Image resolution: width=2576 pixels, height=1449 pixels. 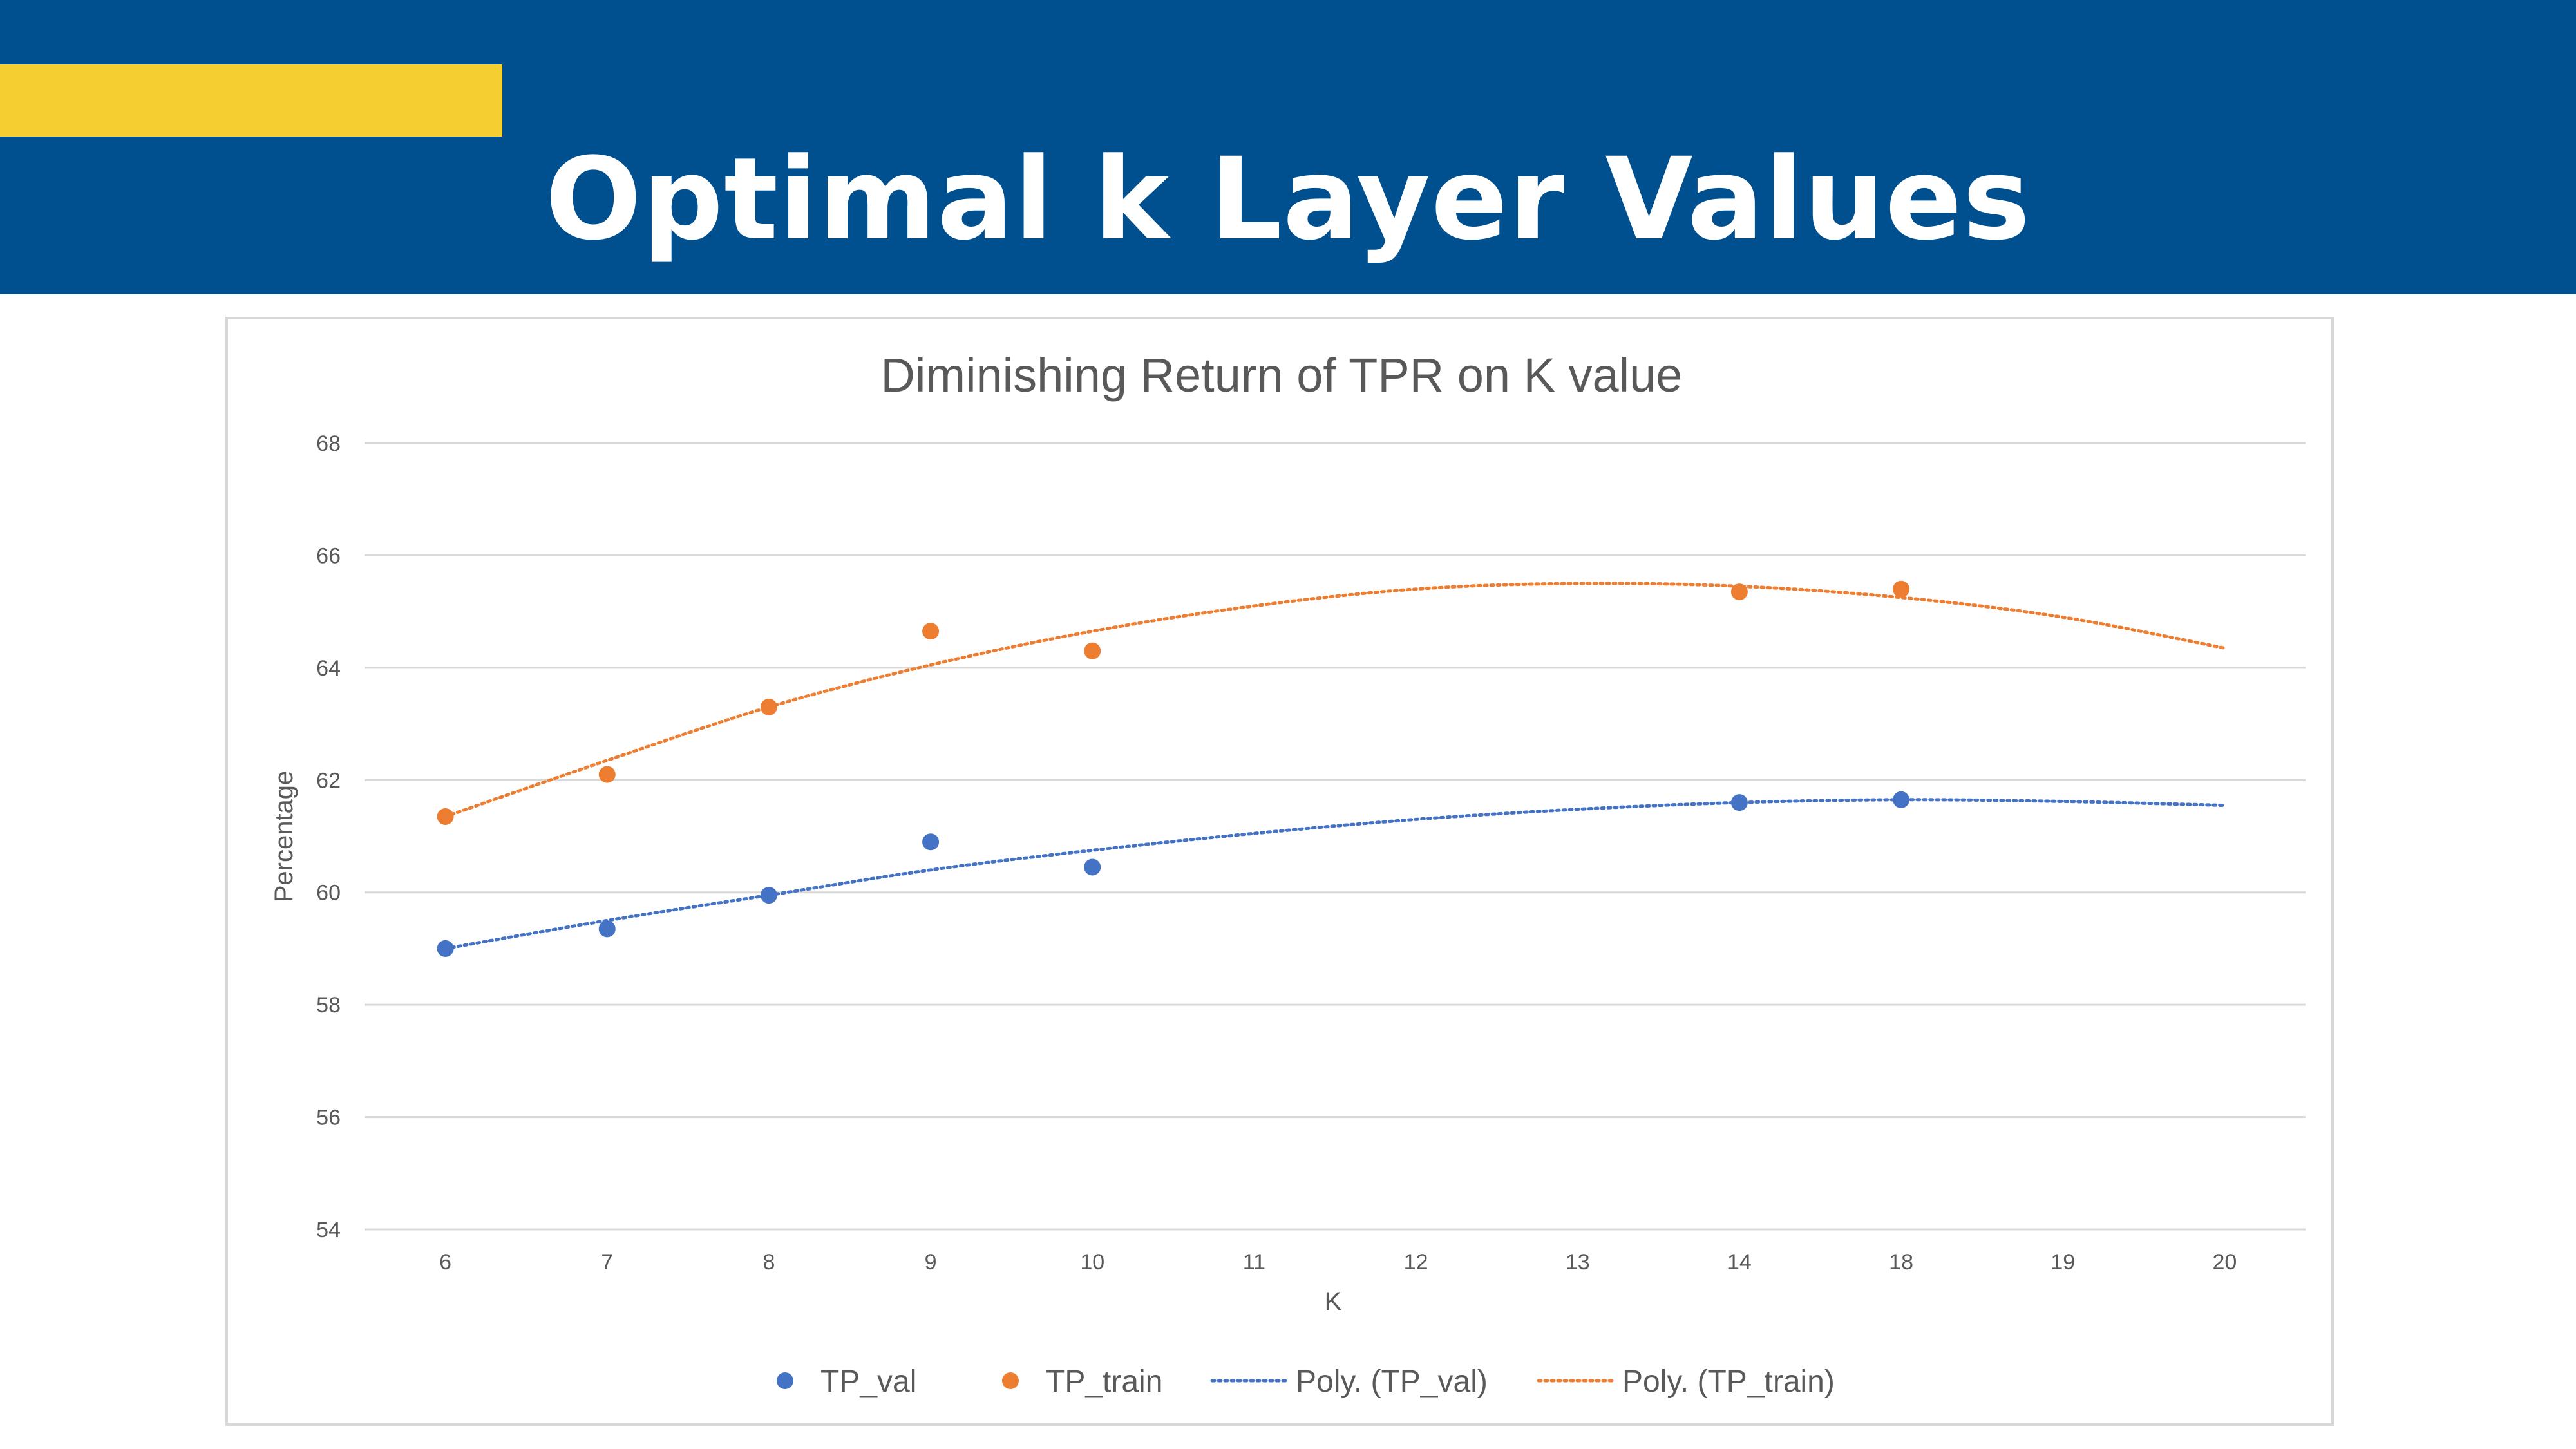 I want to click on y-tick-labels: 54 56 58 60 62 64 66 68, so click(x=328, y=837).